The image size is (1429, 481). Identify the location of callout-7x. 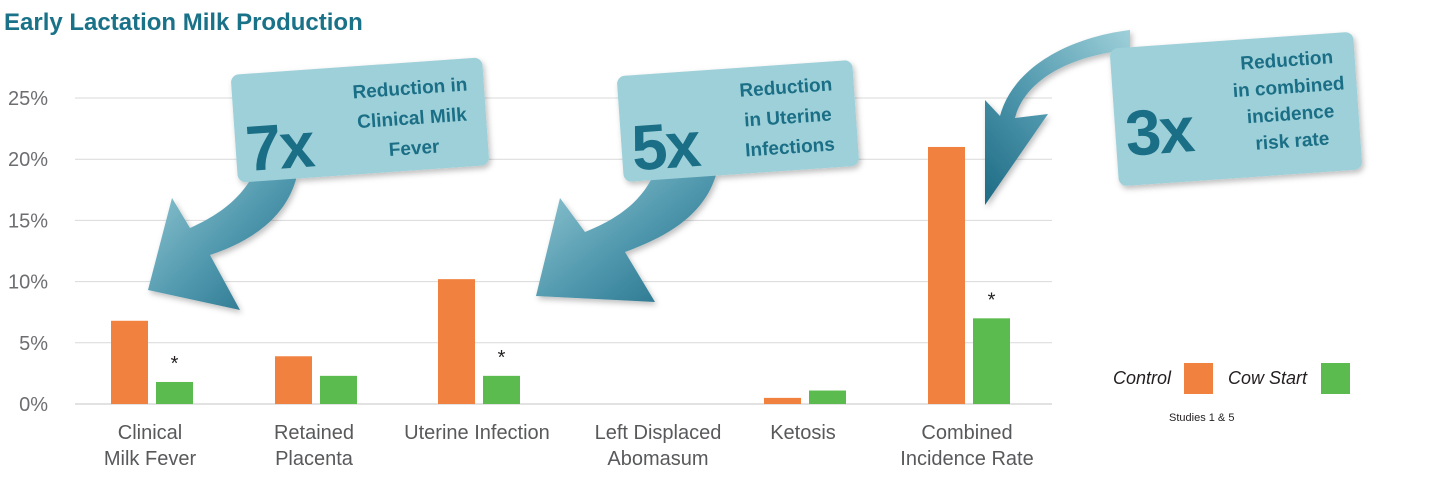
(318, 183).